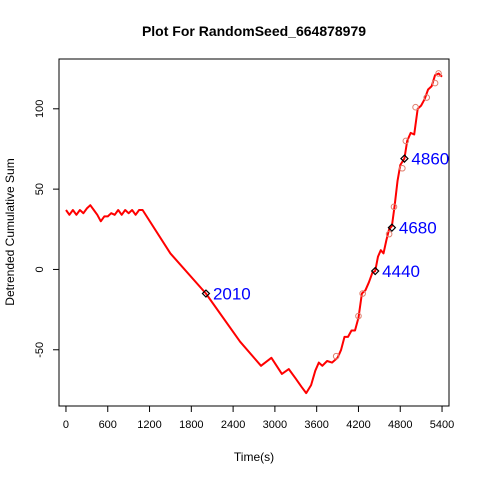 This screenshot has height=480, width=480. What do you see at coordinates (316, 425) in the screenshot?
I see `x-tick-label: 3600` at bounding box center [316, 425].